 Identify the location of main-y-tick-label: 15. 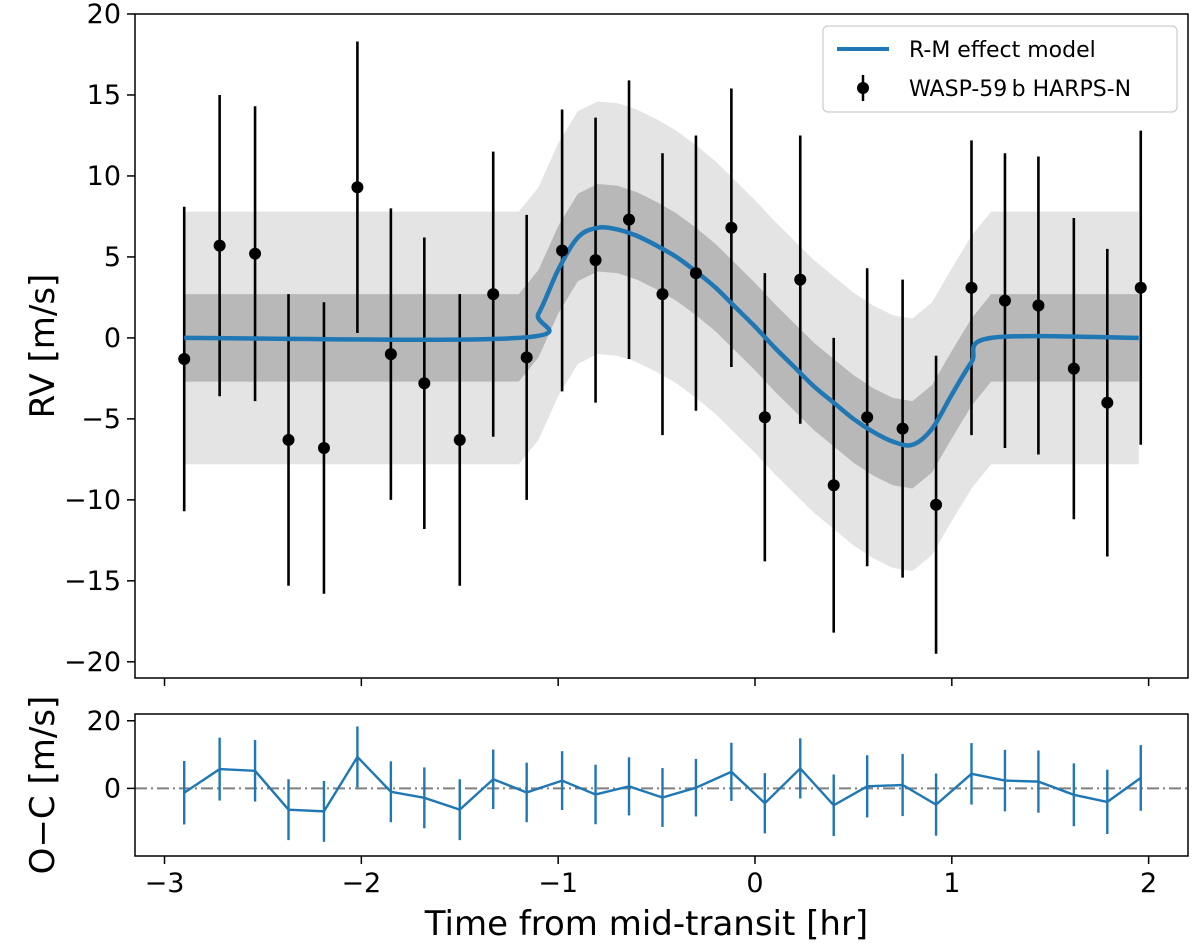
(104, 95).